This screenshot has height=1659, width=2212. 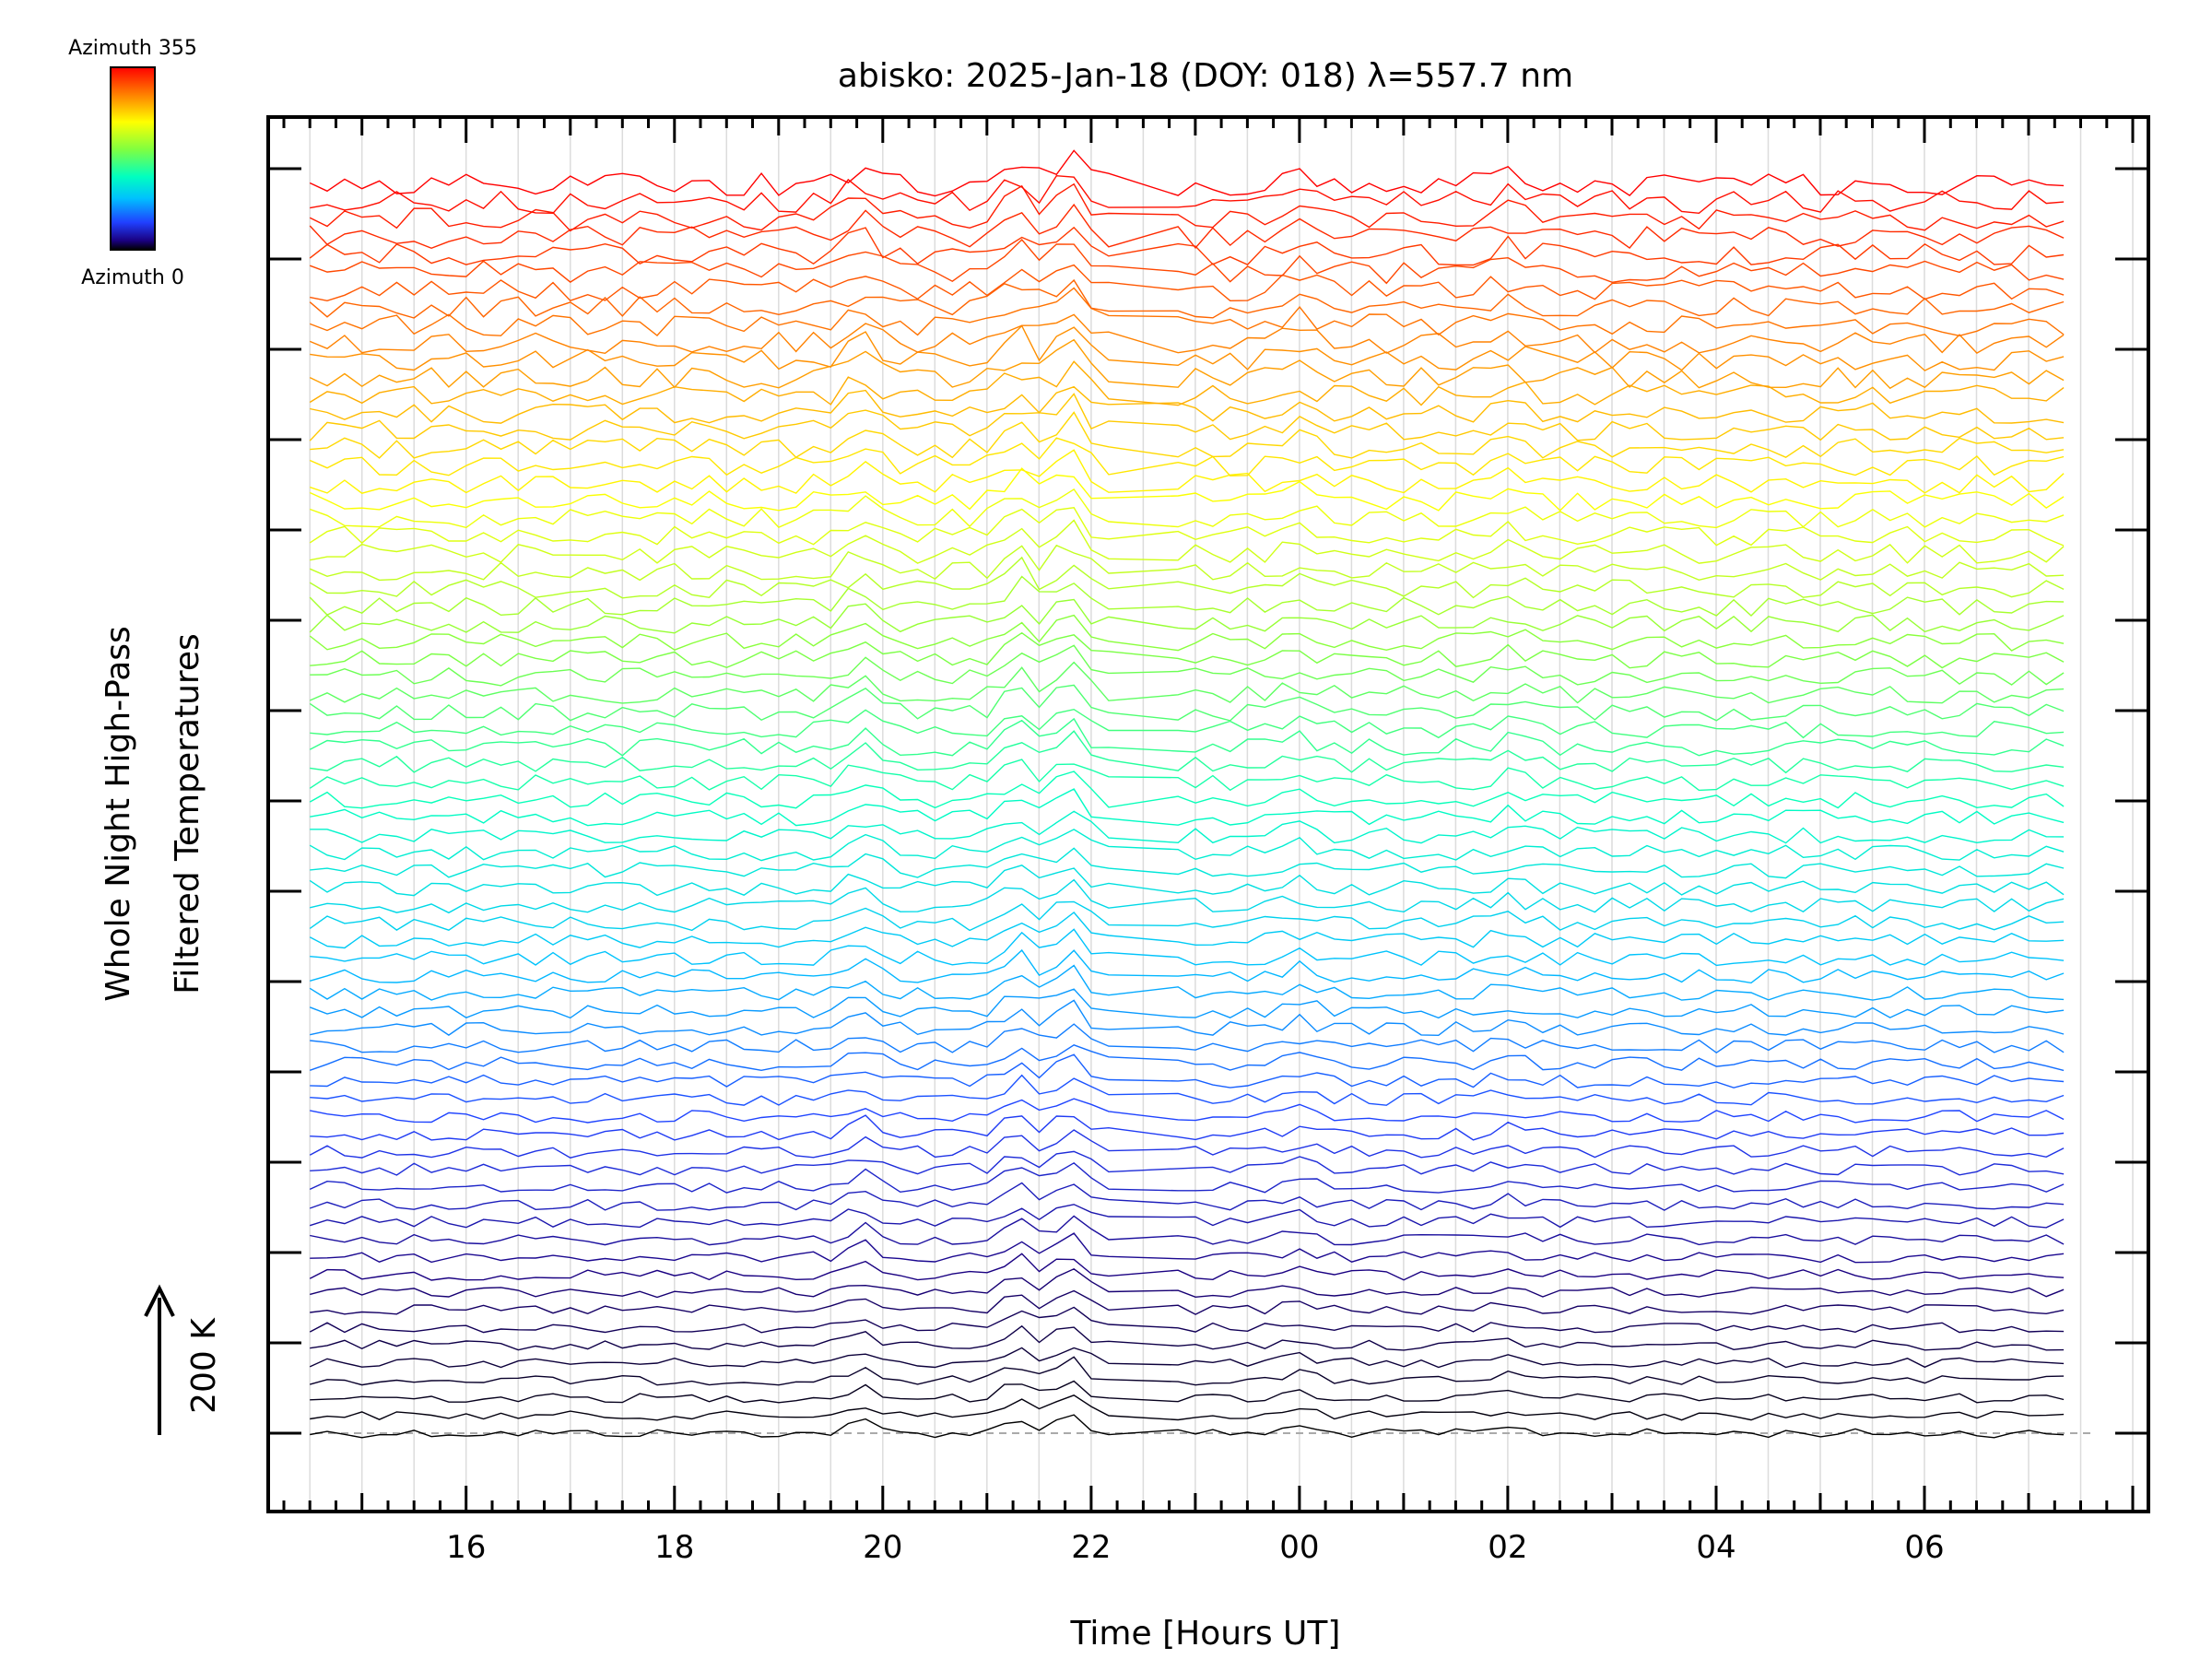 What do you see at coordinates (1091, 1547) in the screenshot?
I see `x-tick-label: 22` at bounding box center [1091, 1547].